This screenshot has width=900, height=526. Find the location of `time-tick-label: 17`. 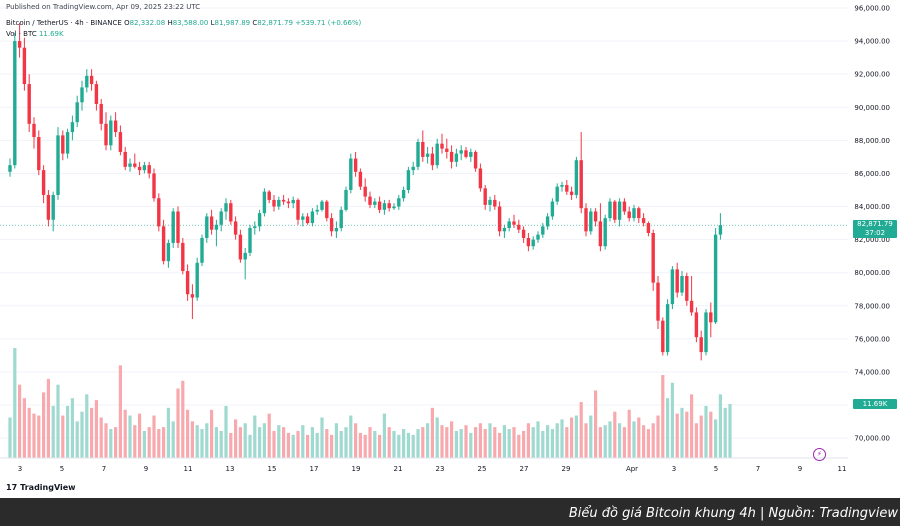

time-tick-label: 17 is located at coordinates (314, 469).